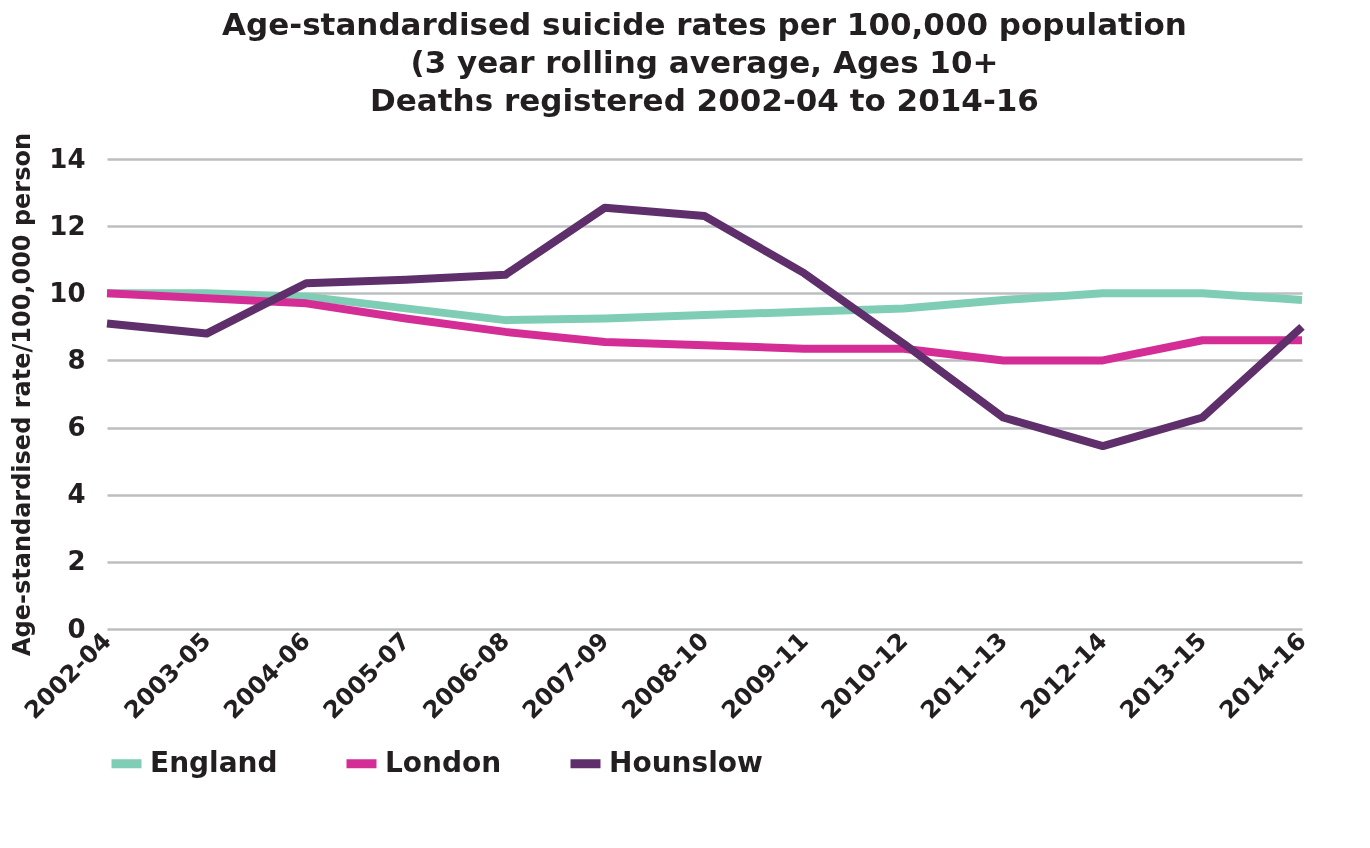  Describe the element at coordinates (704, 62) in the screenshot. I see `chart-title: Age-standardised suicide rates per 100,000 population (3 year rolling average, Ages 10+ Deaths registered 2002-04 to 2014-16` at that location.